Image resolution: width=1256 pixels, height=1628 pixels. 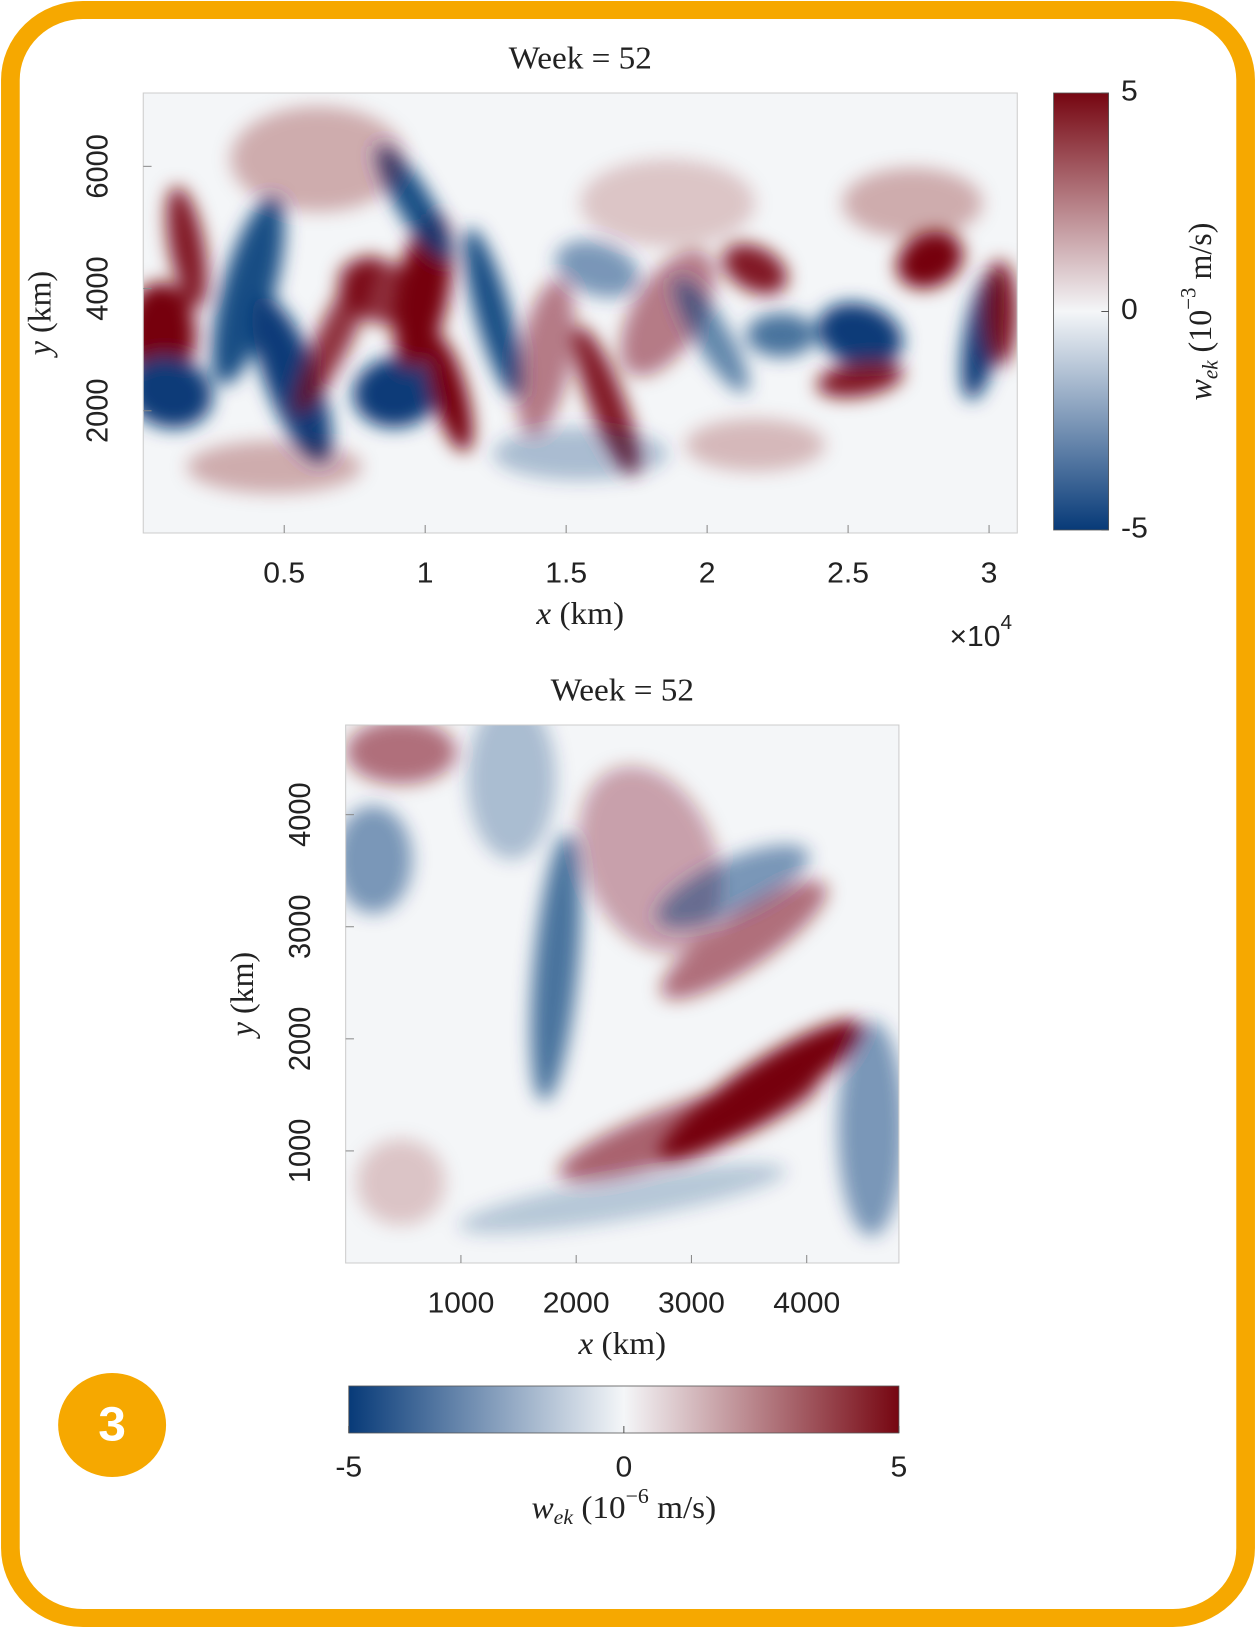 I want to click on badge-number: 3, so click(x=112, y=1424).